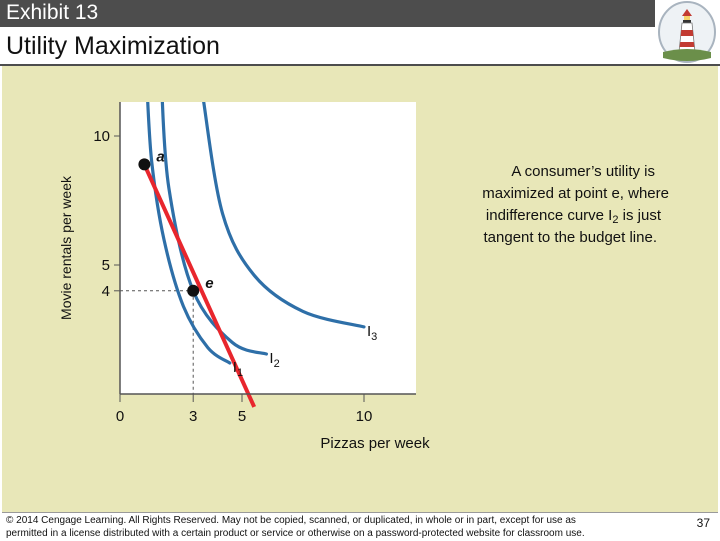 This screenshot has width=720, height=541. Describe the element at coordinates (106, 265) in the screenshot. I see `y-tick-label-5: 5` at that location.